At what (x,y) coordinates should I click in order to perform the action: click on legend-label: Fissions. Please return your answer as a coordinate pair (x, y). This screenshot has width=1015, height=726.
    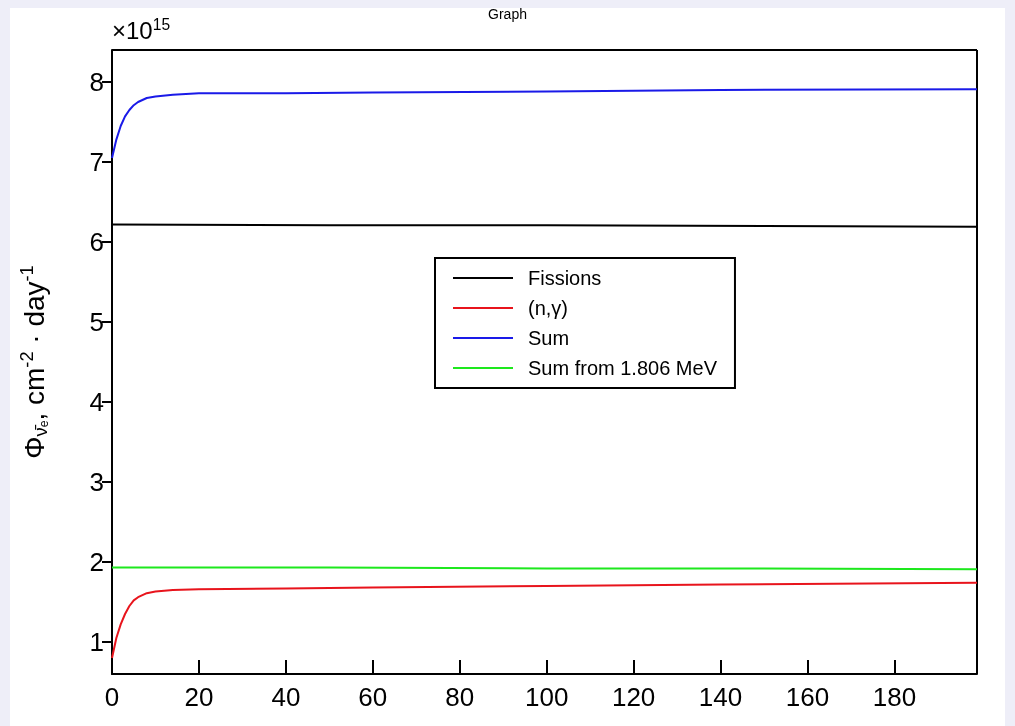
    Looking at the image, I should click on (565, 278).